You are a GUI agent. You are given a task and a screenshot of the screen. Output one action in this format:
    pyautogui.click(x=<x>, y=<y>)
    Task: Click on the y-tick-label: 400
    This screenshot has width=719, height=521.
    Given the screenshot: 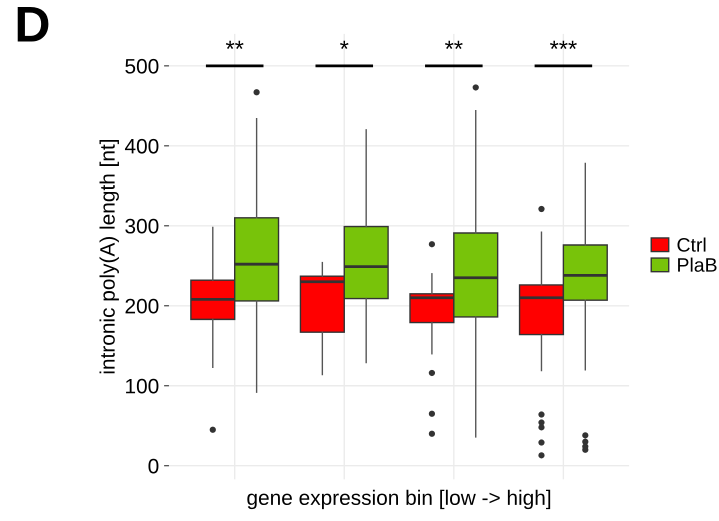 What is the action you would take?
    pyautogui.click(x=141, y=146)
    